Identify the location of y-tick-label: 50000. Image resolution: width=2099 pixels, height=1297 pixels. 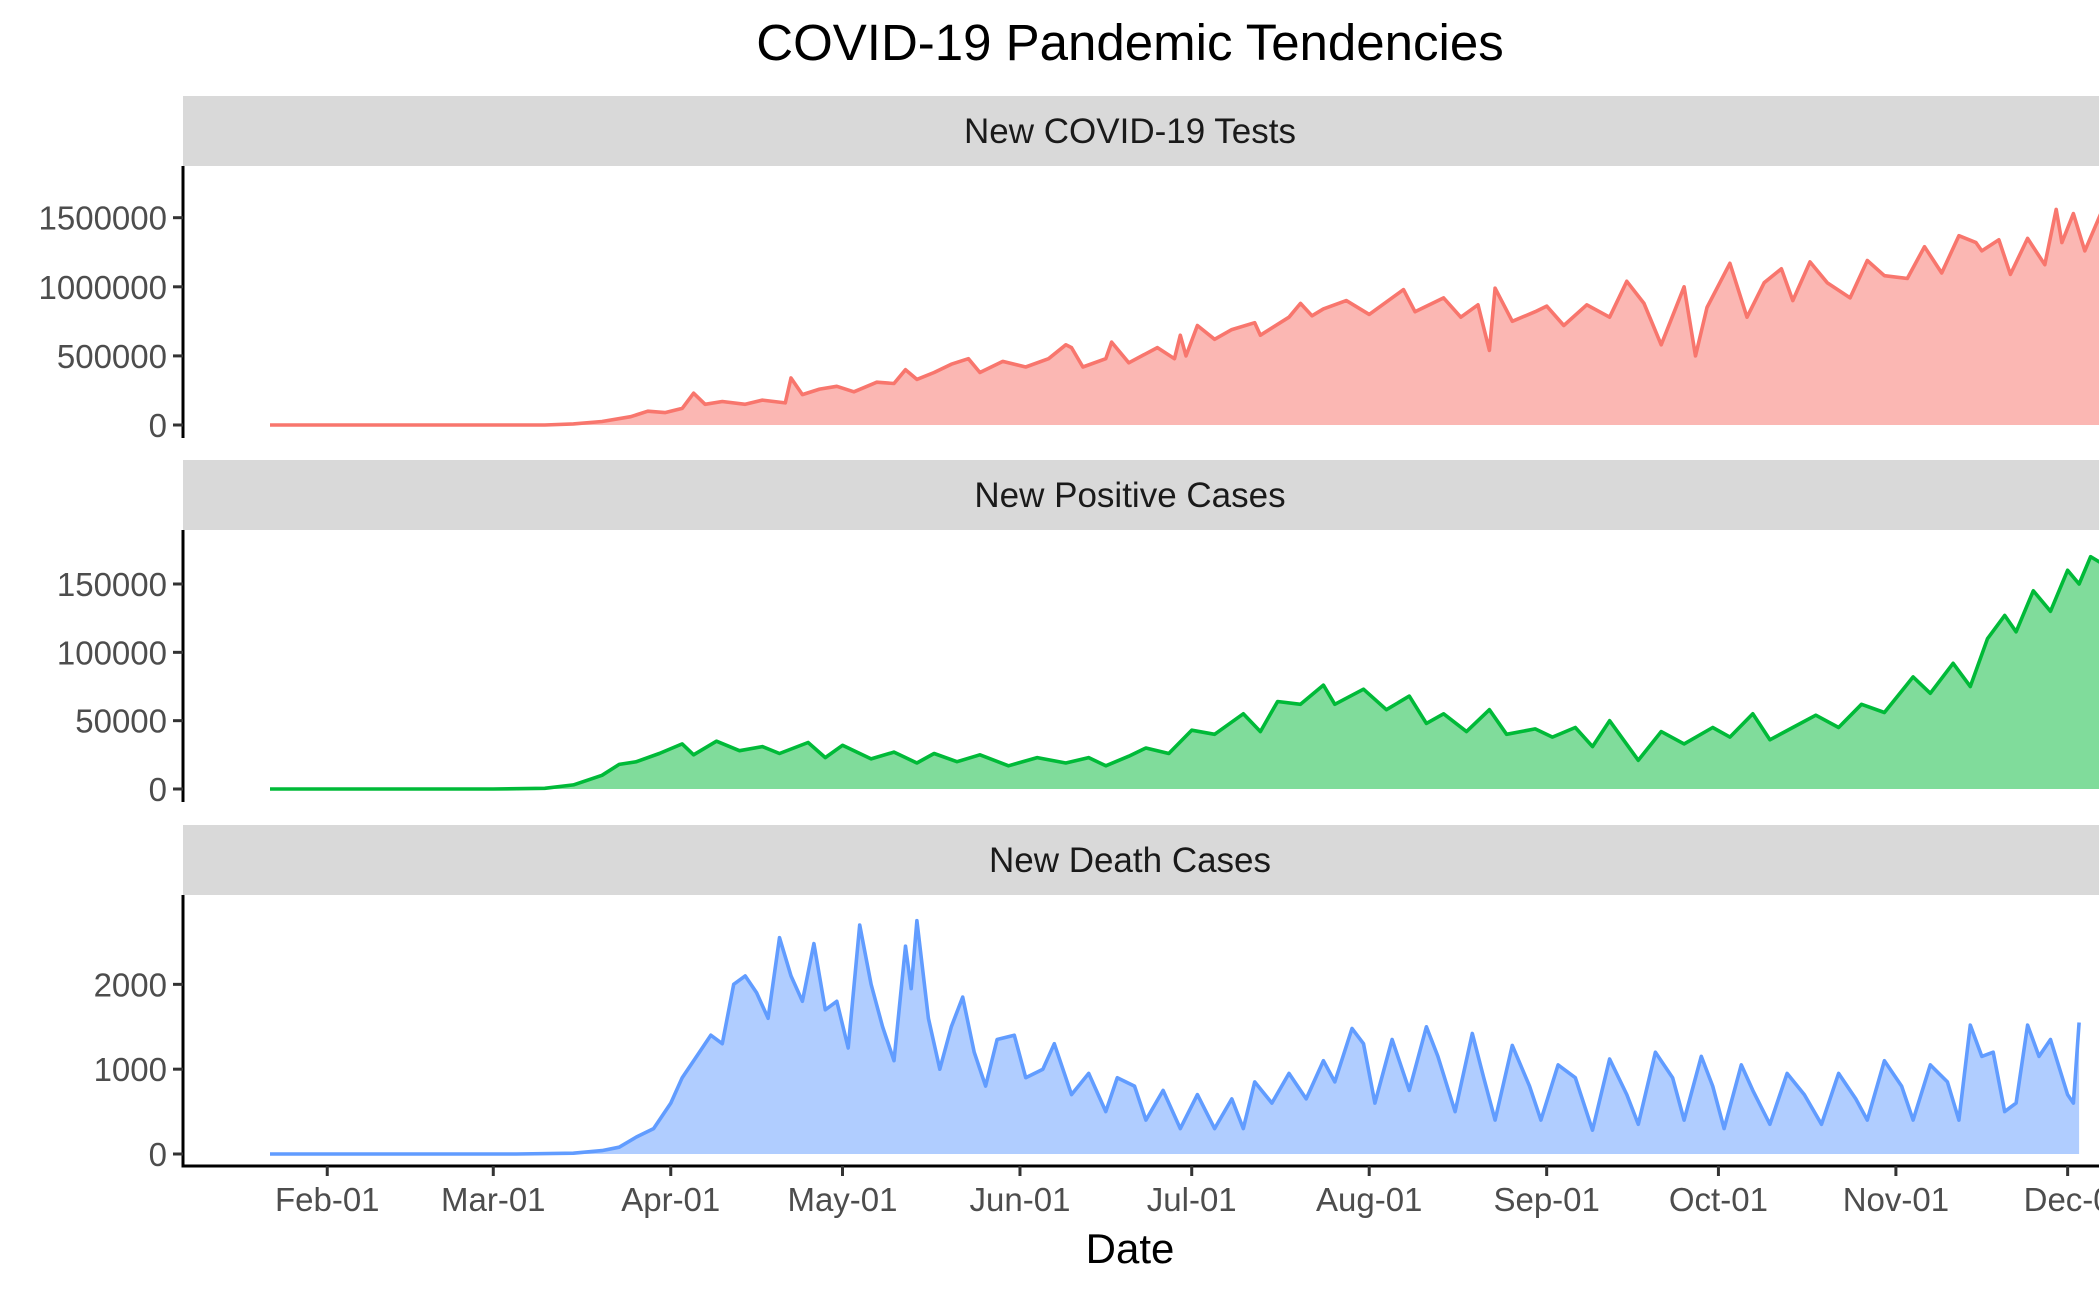
(121, 721).